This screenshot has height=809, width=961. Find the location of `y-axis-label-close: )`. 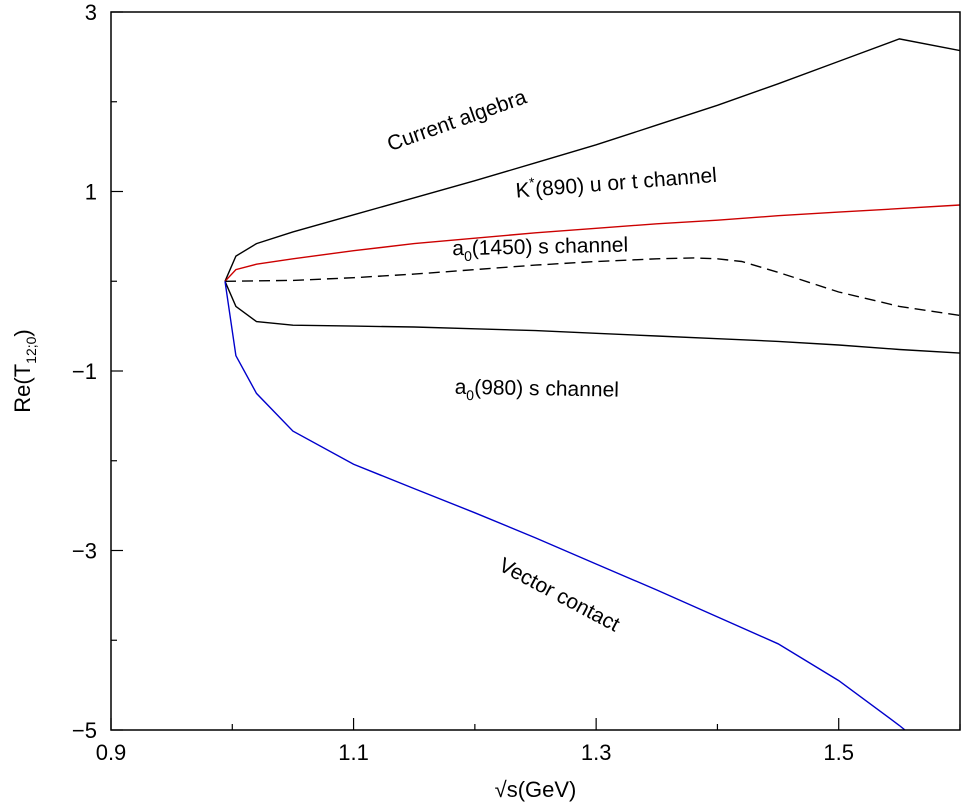

y-axis-label-close: ) is located at coordinates (22, 332).